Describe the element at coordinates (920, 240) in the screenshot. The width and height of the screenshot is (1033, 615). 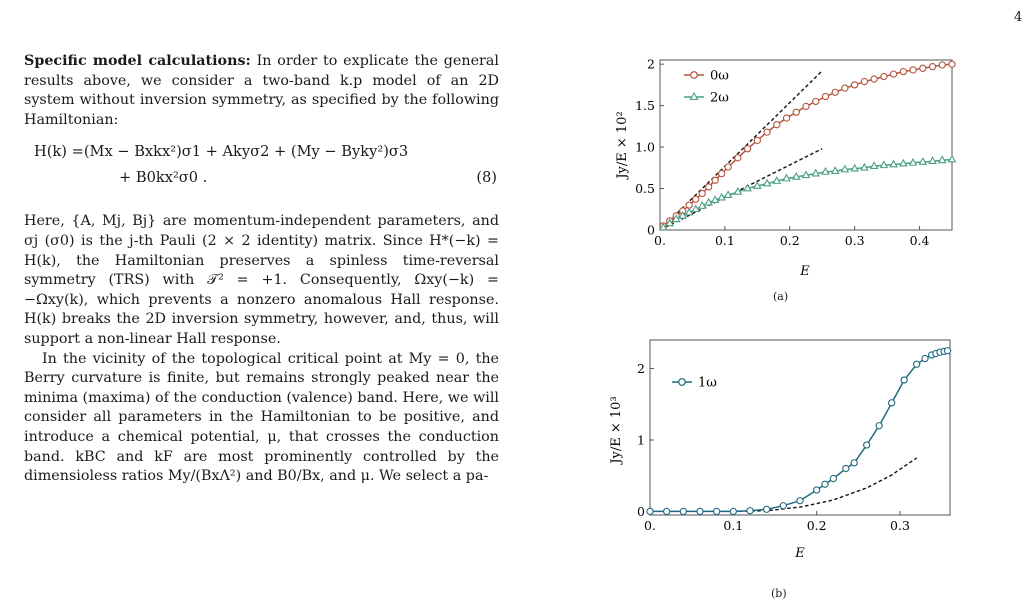
I see `x-tick-label-a-4: 0.4` at that location.